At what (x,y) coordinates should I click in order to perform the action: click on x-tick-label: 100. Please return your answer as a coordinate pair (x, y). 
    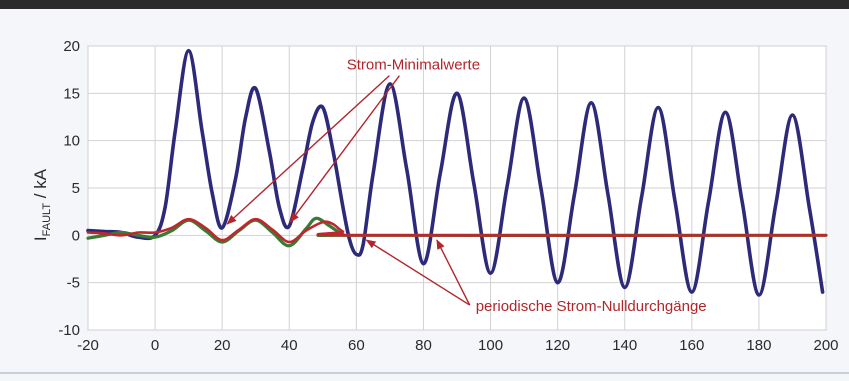
    Looking at the image, I should click on (490, 345).